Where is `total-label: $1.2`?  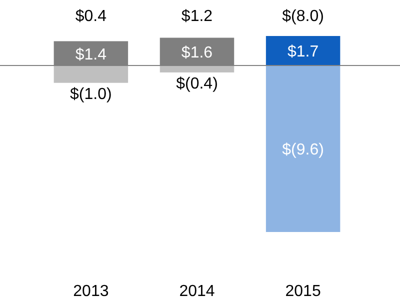 total-label: $1.2 is located at coordinates (197, 16).